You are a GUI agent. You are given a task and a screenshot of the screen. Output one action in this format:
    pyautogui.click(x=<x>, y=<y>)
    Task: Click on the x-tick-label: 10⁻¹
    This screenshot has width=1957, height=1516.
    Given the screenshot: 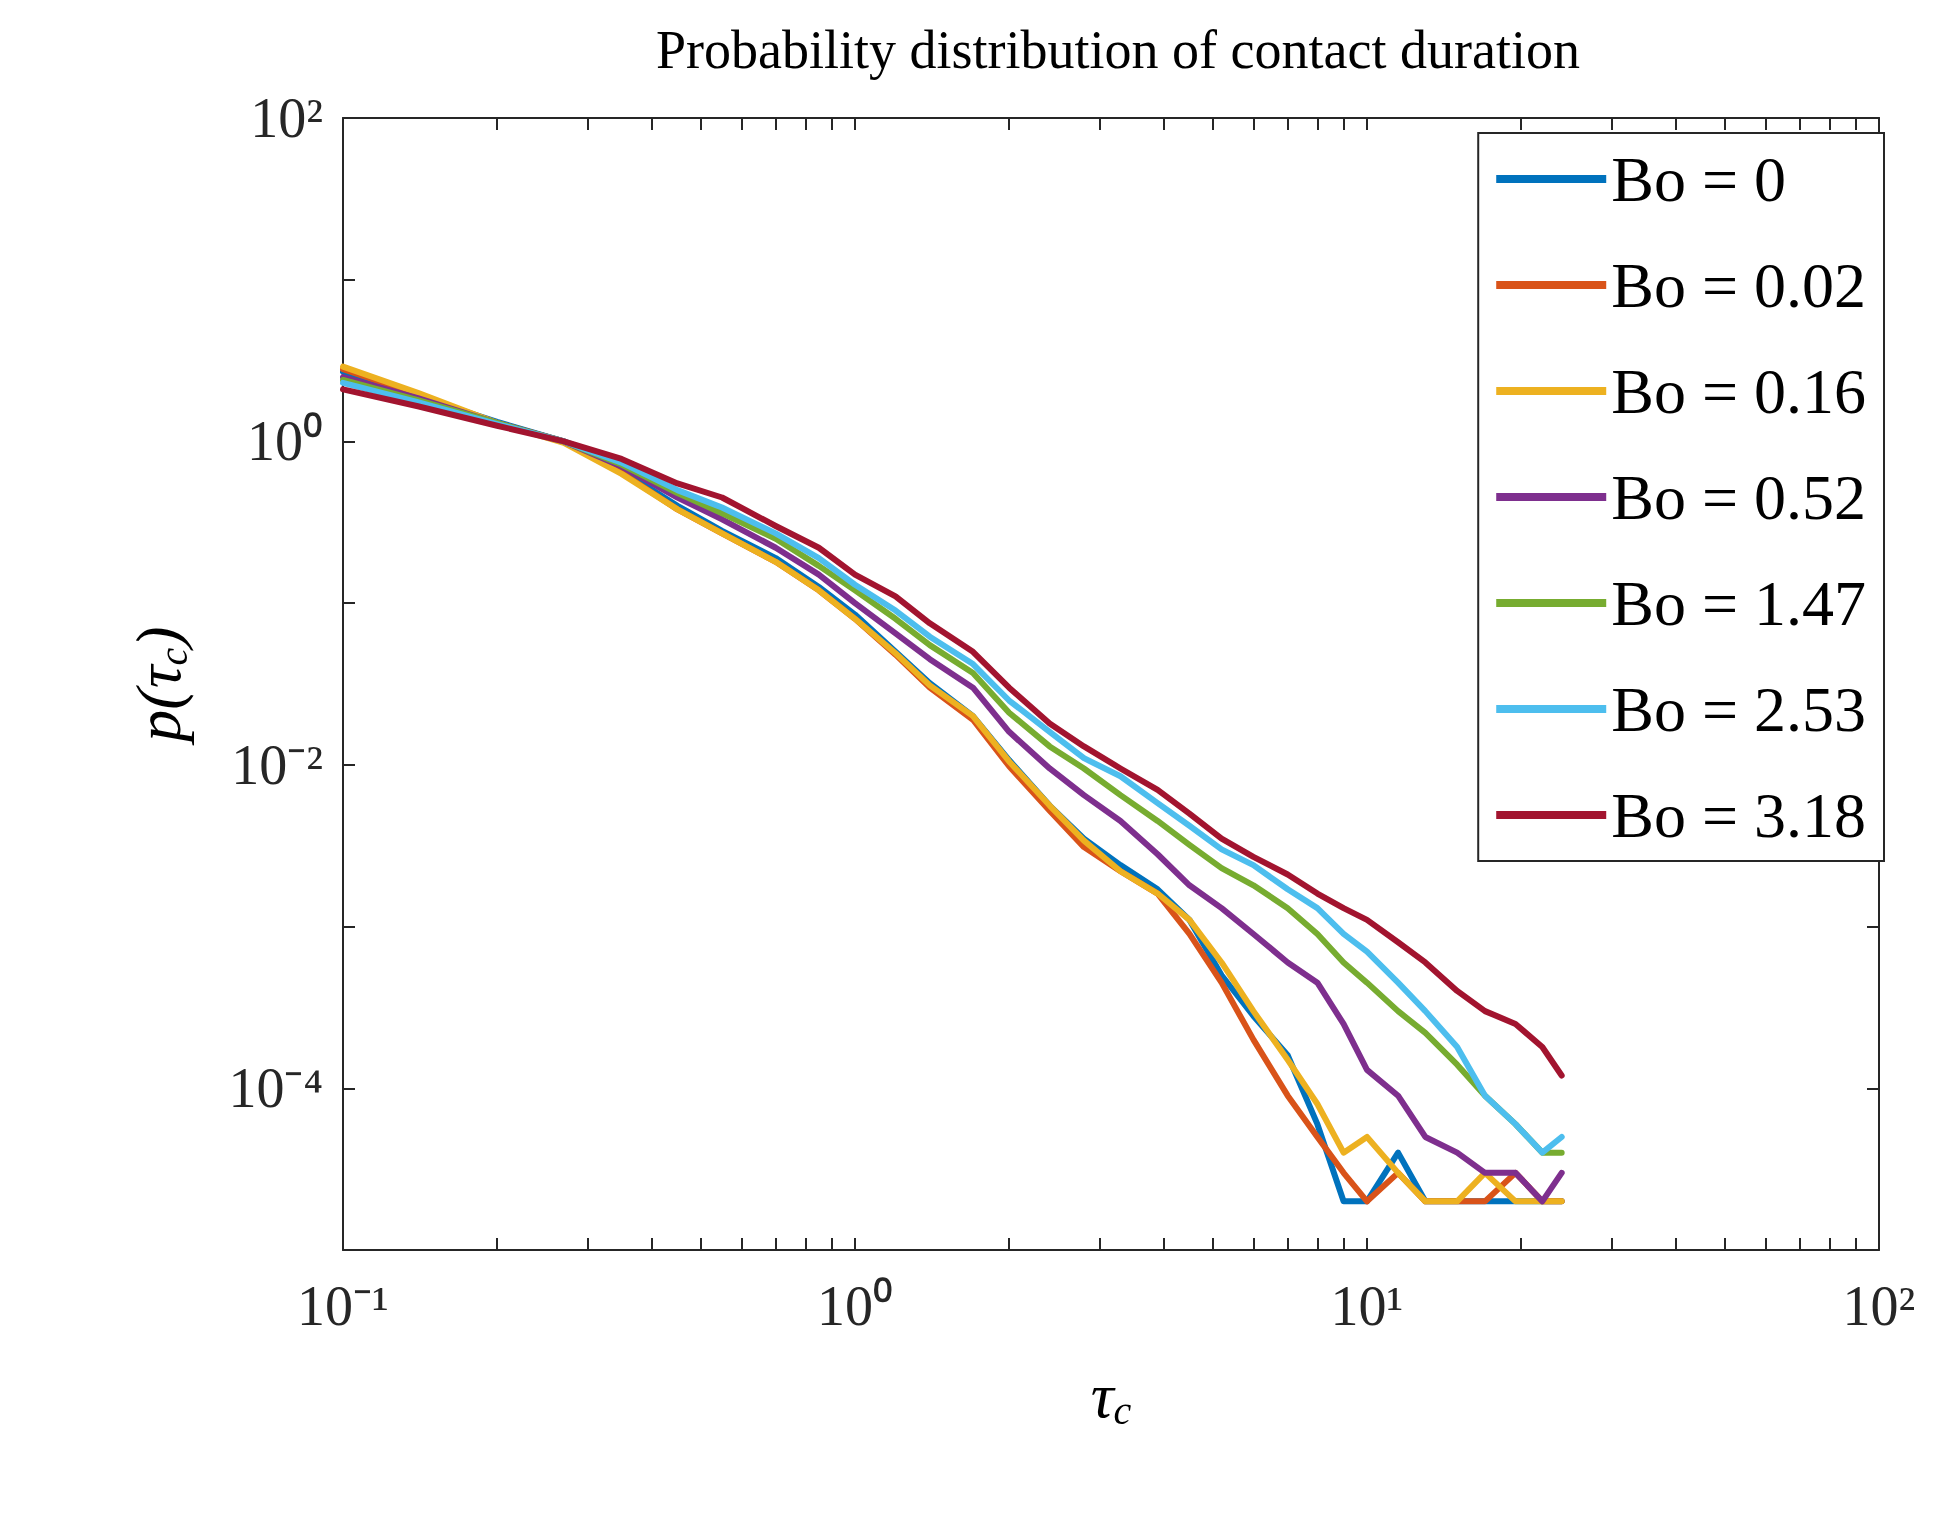 What is the action you would take?
    pyautogui.click(x=343, y=1306)
    